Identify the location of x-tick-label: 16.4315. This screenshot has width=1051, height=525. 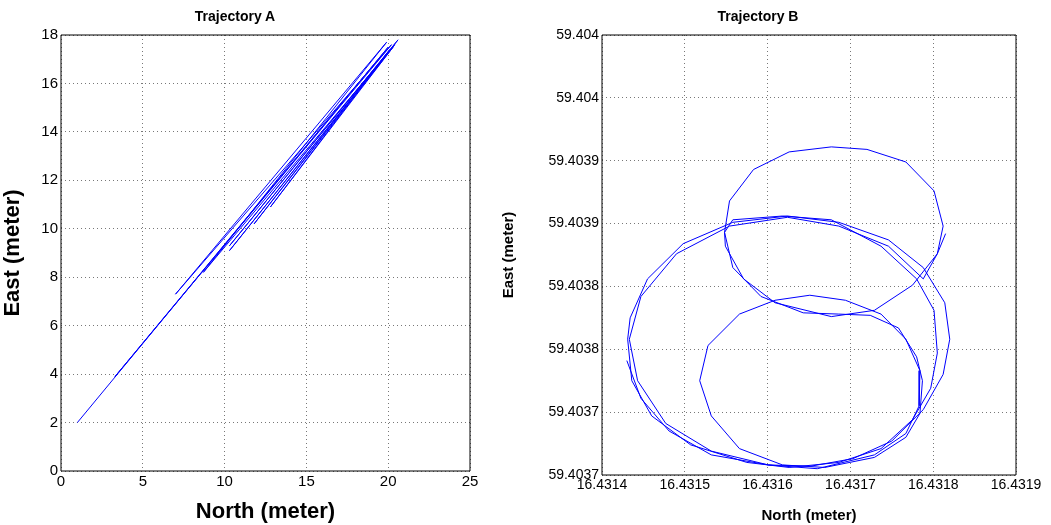
(685, 484).